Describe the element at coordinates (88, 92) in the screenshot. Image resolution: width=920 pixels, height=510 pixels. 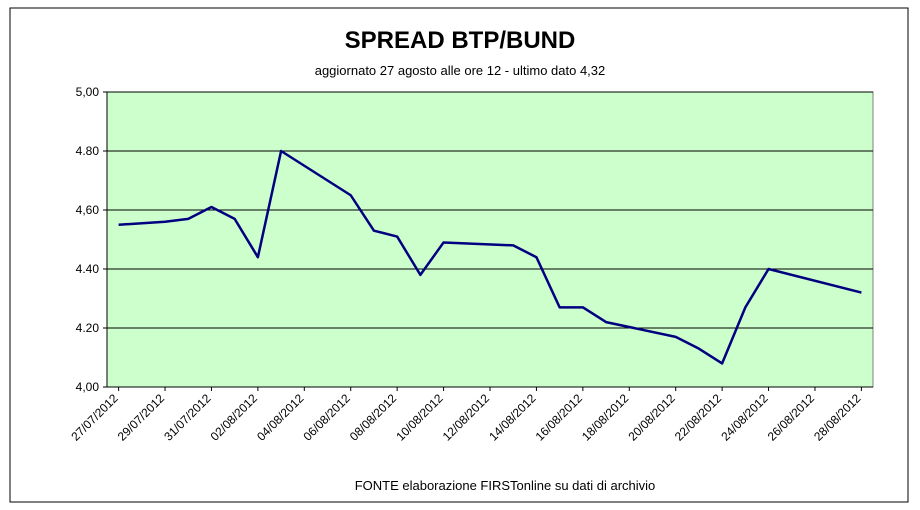
I see `y-tick-label: 5,00` at that location.